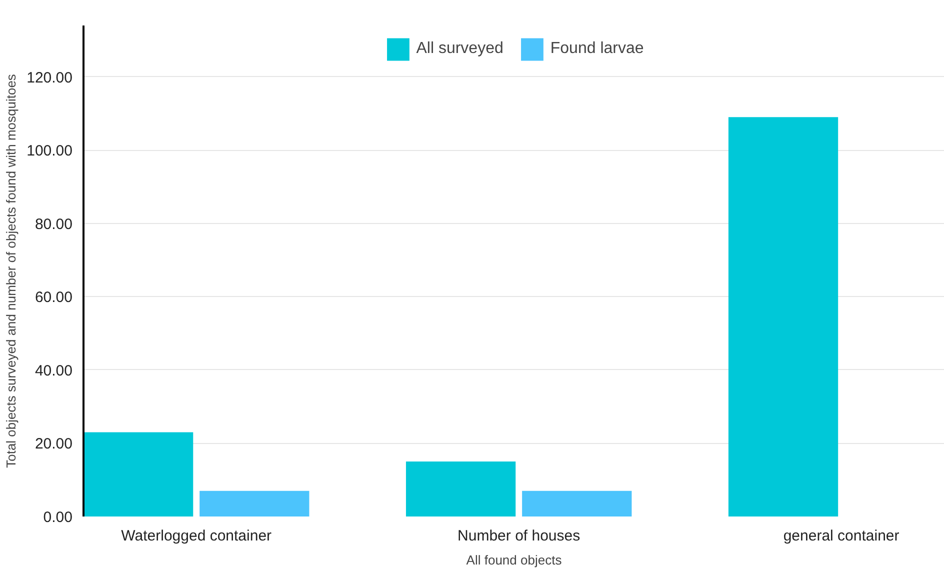 The width and height of the screenshot is (944, 570). I want to click on y-tick-label: 120.00, so click(49, 77).